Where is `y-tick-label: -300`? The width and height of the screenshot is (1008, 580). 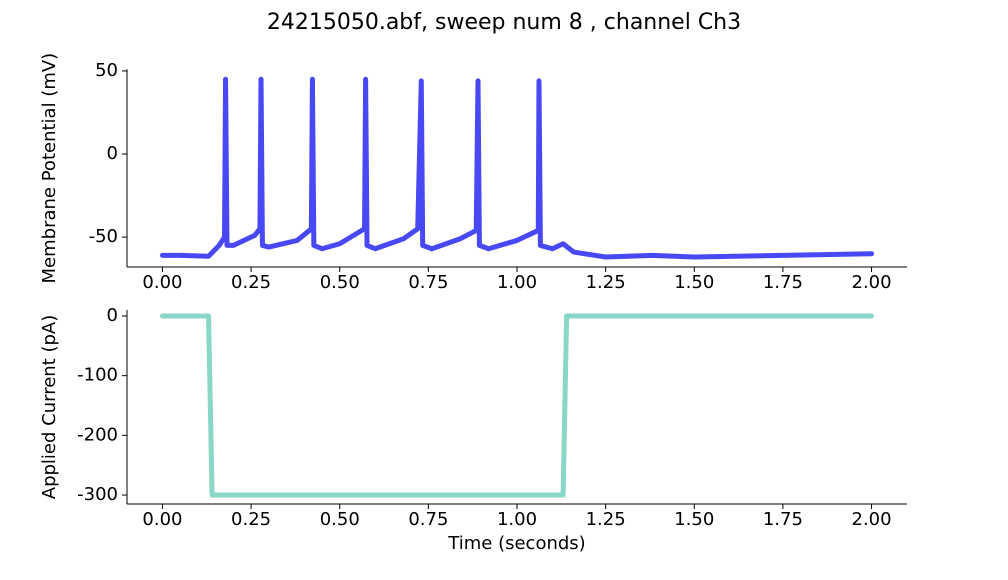
y-tick-label: -300 is located at coordinates (97, 494).